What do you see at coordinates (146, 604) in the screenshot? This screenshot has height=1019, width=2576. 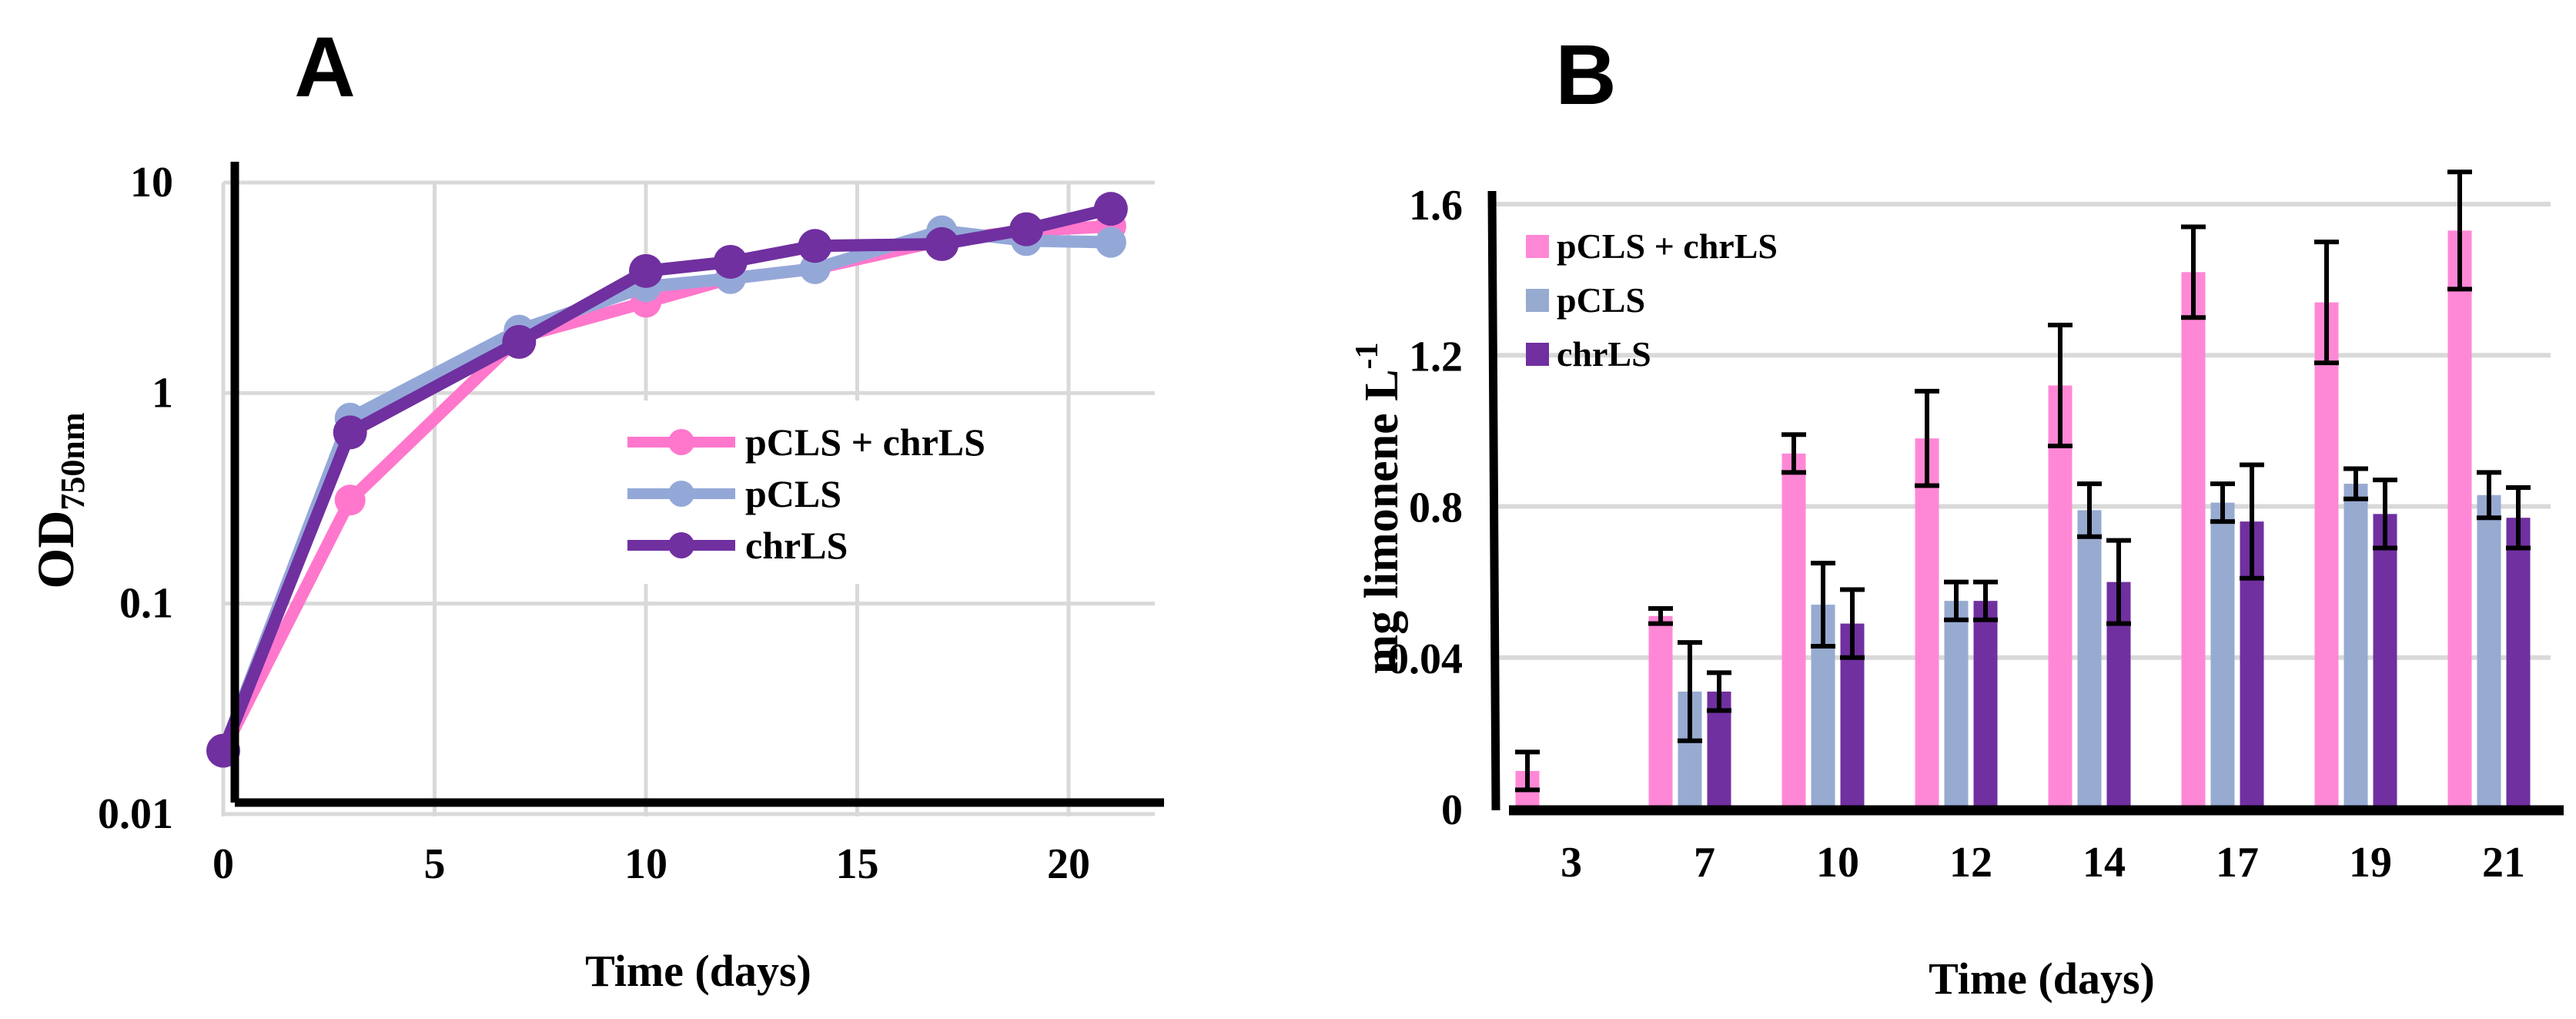 I see `y-tick-label: 0.1` at bounding box center [146, 604].